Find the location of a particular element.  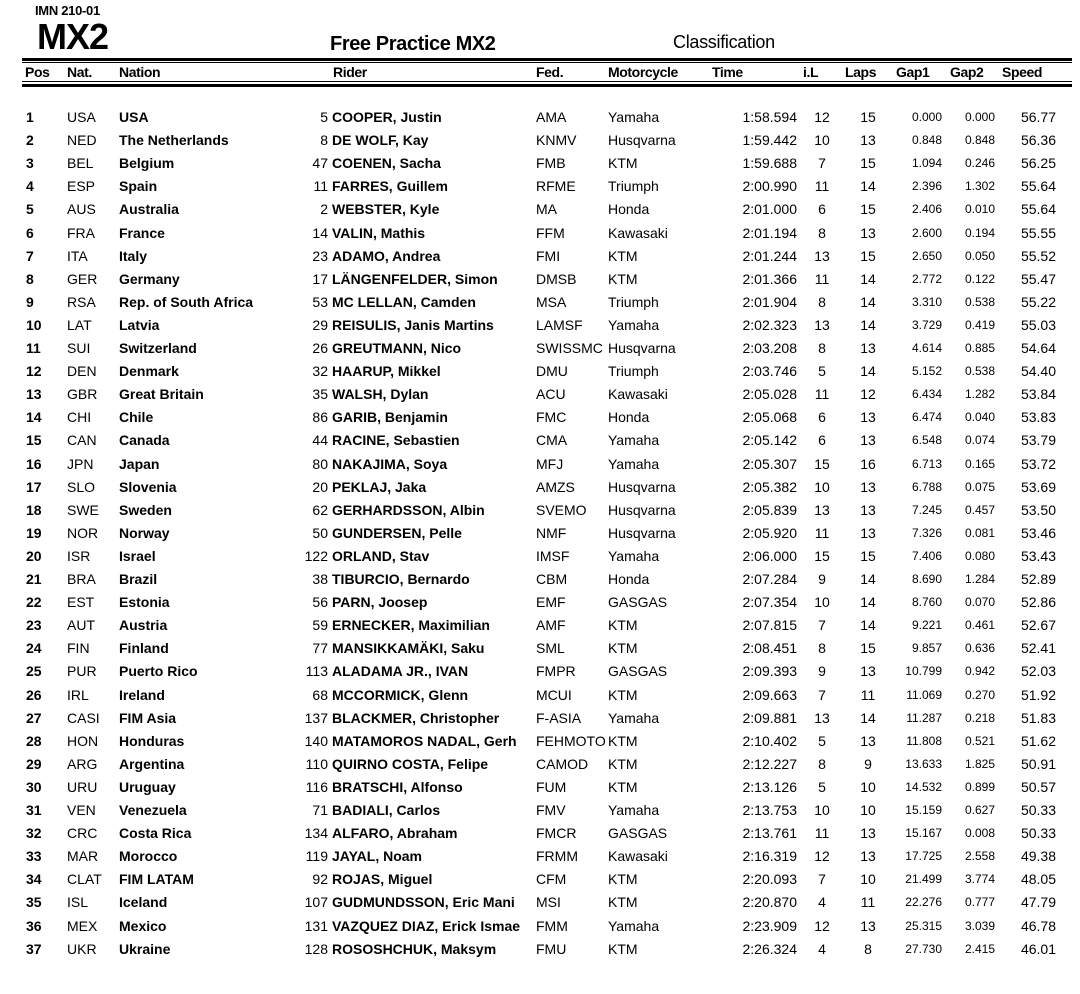

cell-gap1: 11.287 is located at coordinates (924, 717).